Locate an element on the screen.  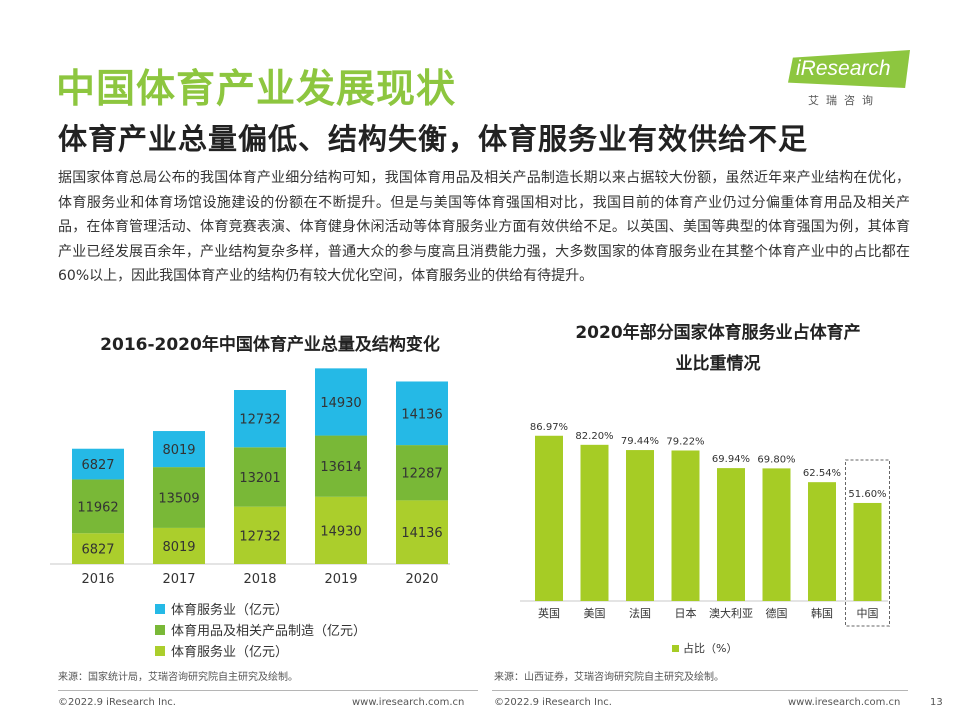
footer-url-right: www.iresearch.com.cn is located at coordinates (844, 702).